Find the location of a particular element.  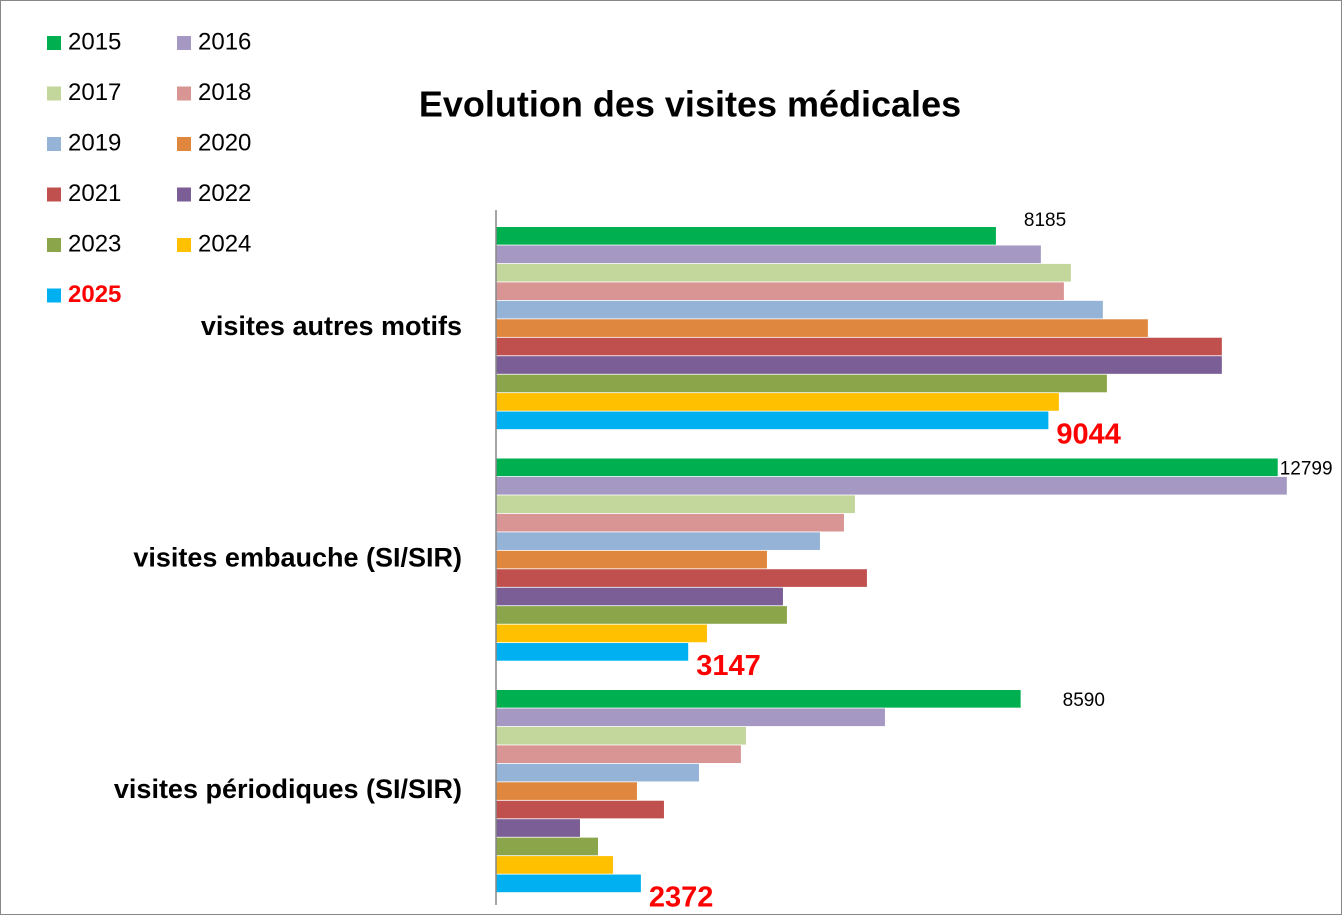

category-label: visites autres motifs is located at coordinates (331, 326).